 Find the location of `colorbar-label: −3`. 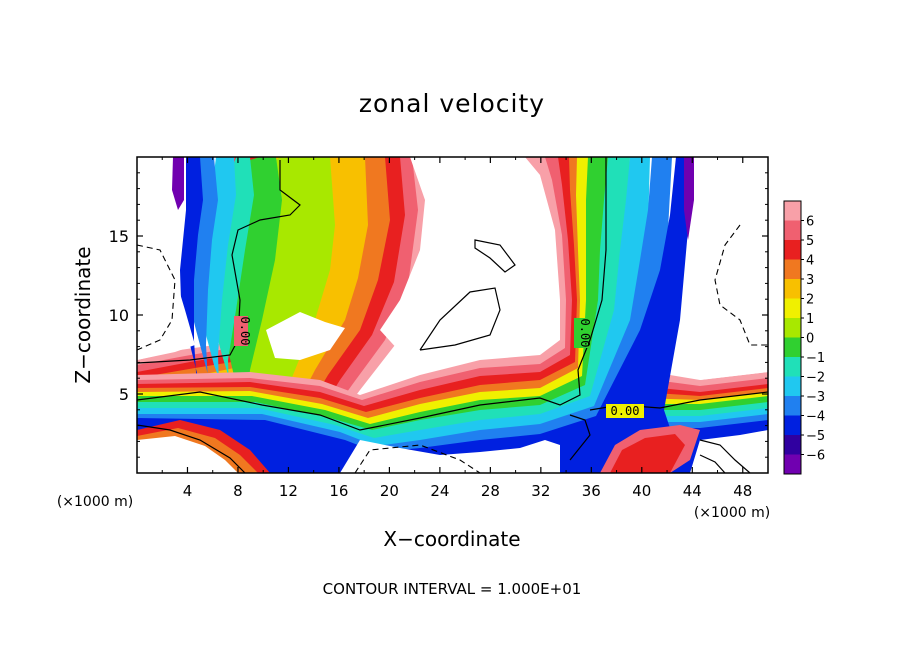

colorbar-label: −3 is located at coordinates (815, 397).